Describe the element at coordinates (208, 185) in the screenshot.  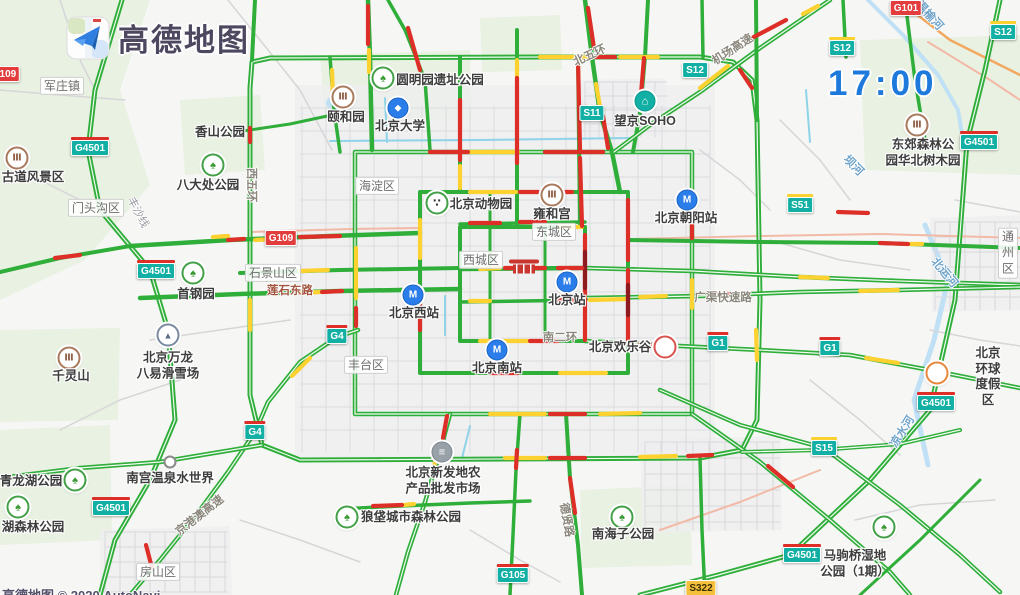
I see `poi-label: 八大处公园` at that location.